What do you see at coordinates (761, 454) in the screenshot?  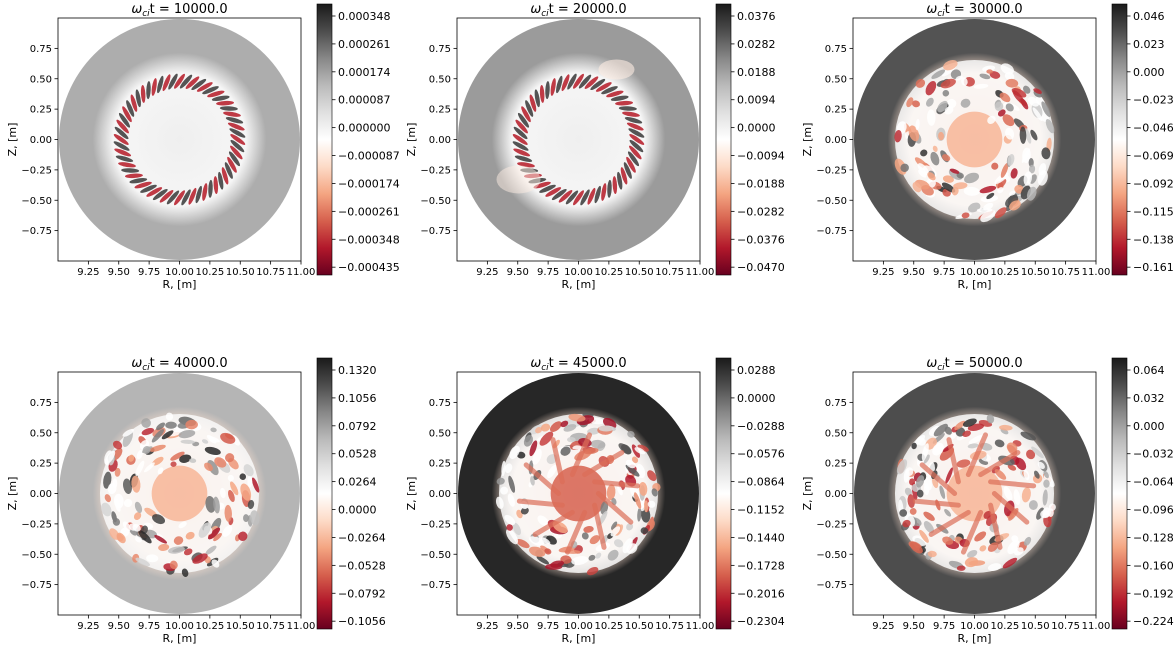 I see `colorbar-tick-label: −0.0576` at bounding box center [761, 454].